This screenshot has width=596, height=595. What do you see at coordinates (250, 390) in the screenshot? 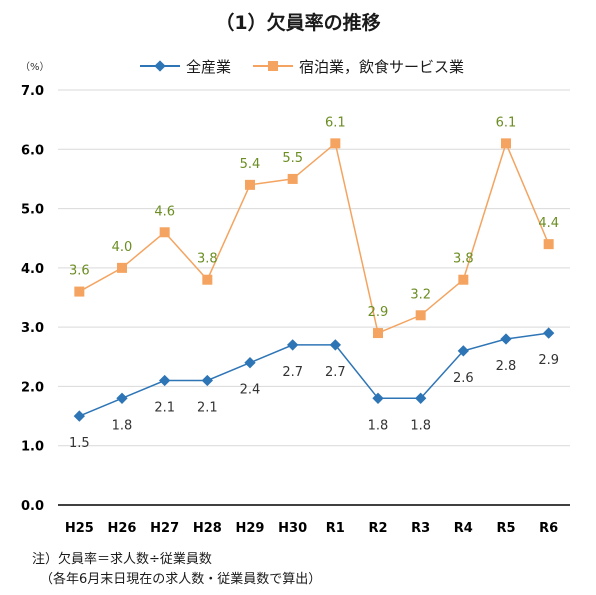
I see `data-label-all-industries: 2.4` at bounding box center [250, 390].